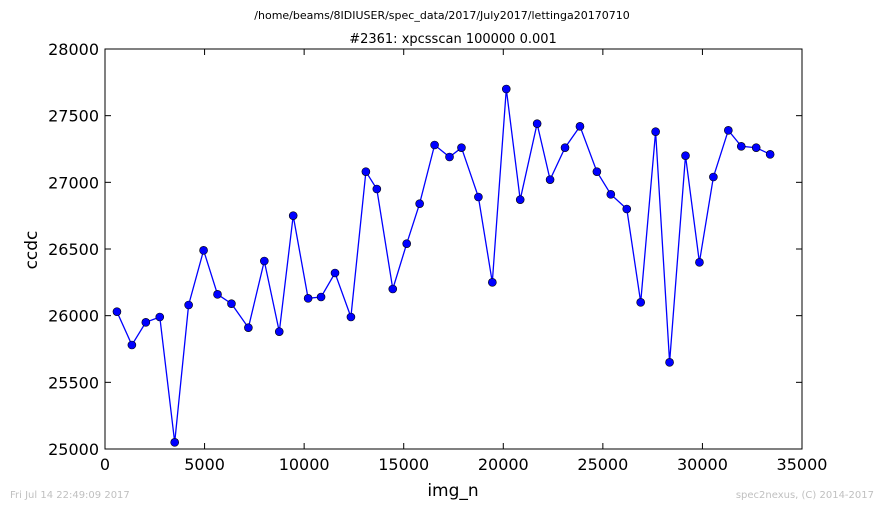  I want to click on footer-credit: spec2nexus, (C) 2014-2017, so click(805, 495).